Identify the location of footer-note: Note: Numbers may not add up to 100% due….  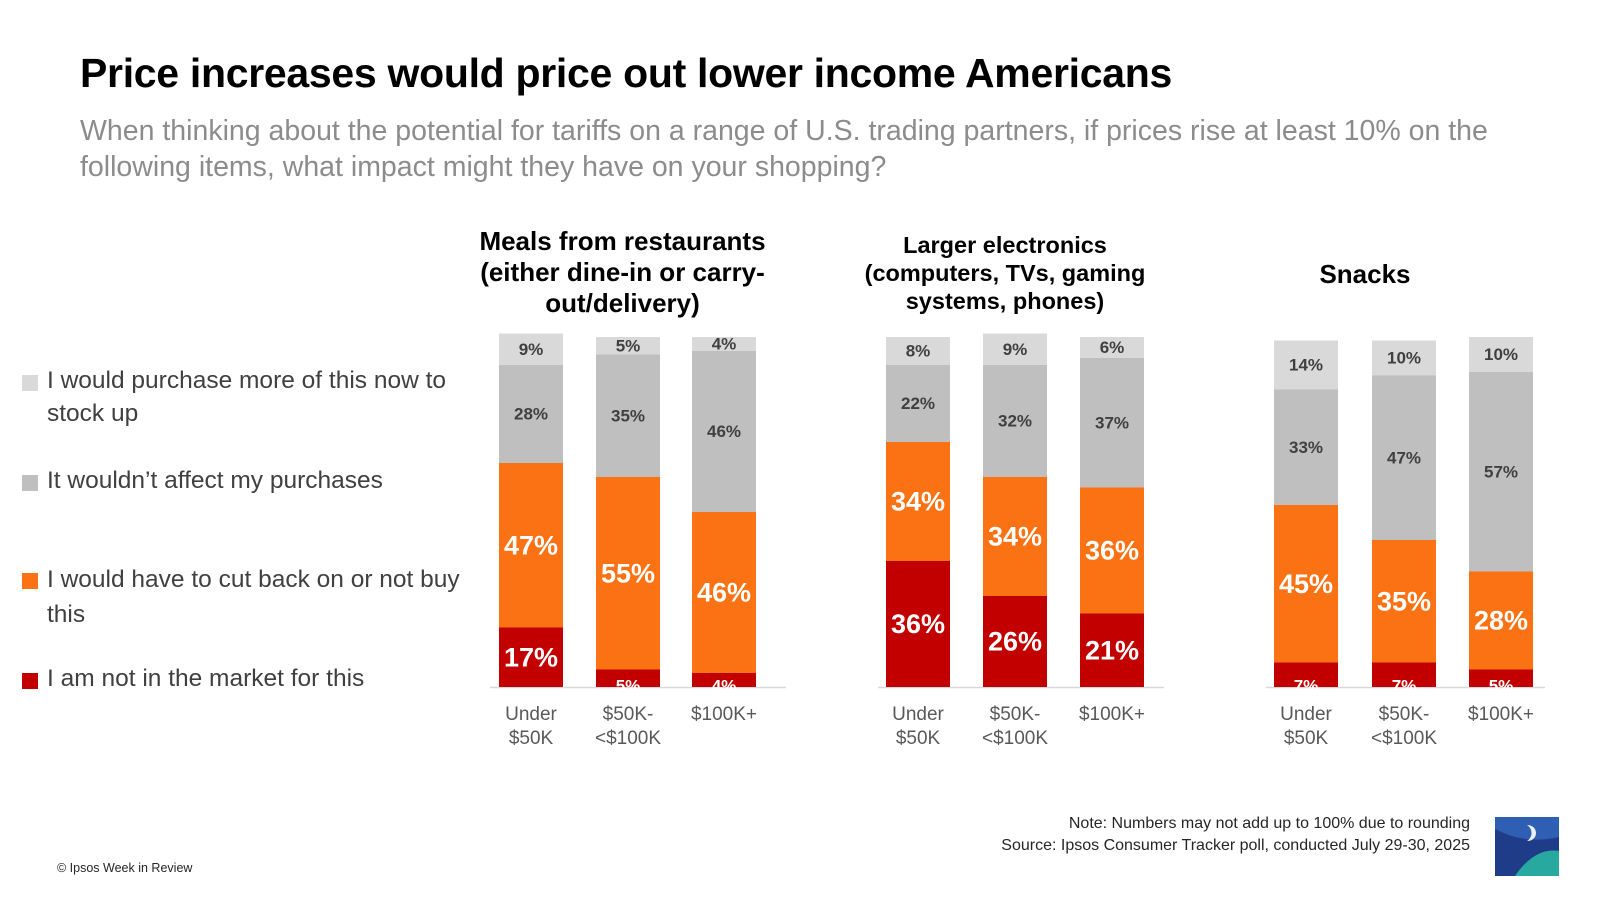
(1235, 835).